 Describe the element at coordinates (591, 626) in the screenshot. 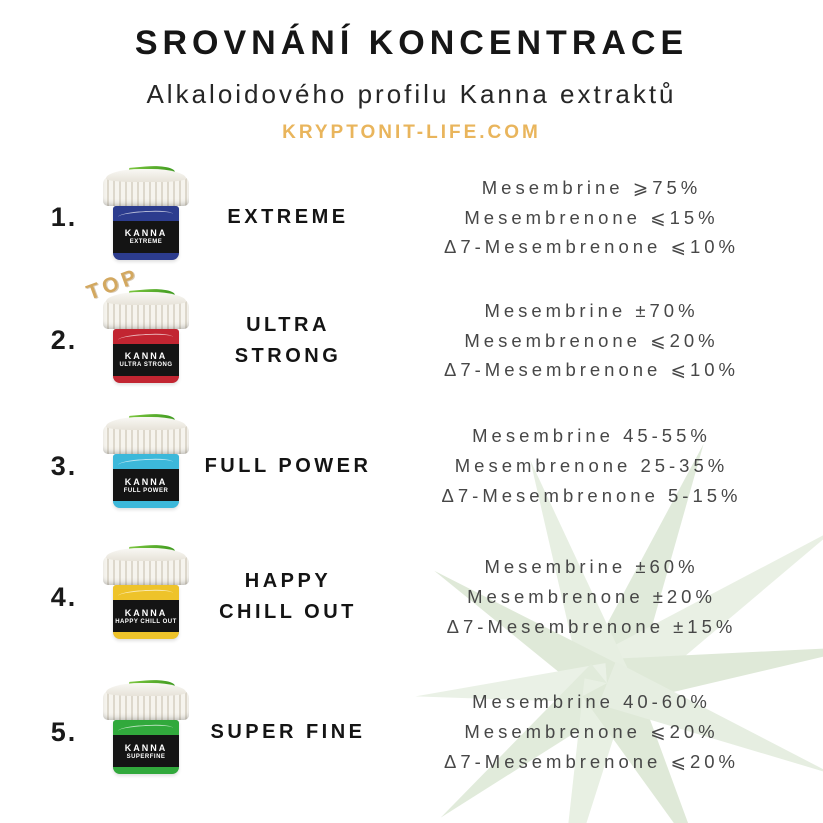

I see `spec-line: Δ7-Mesembrenone ±15%` at that location.